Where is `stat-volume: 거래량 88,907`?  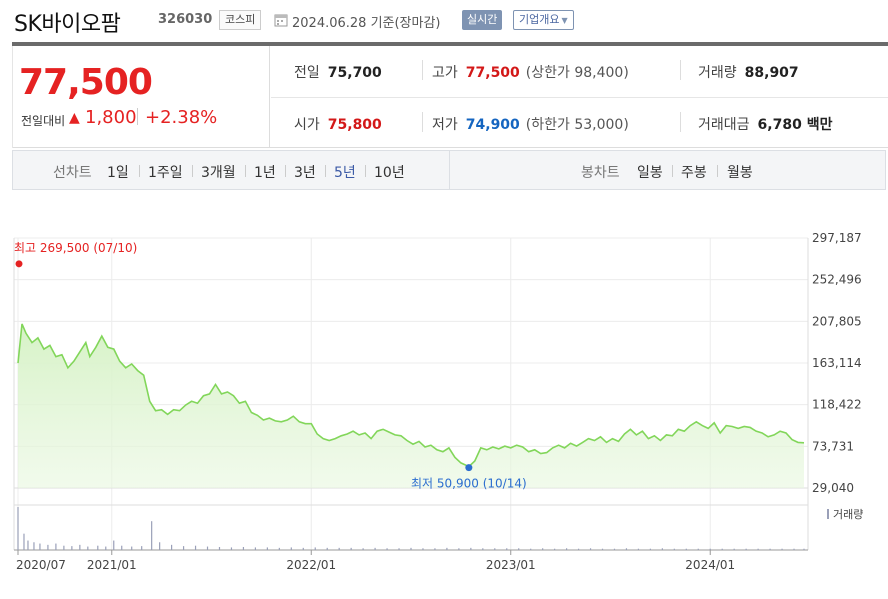 stat-volume: 거래량 88,907 is located at coordinates (748, 72).